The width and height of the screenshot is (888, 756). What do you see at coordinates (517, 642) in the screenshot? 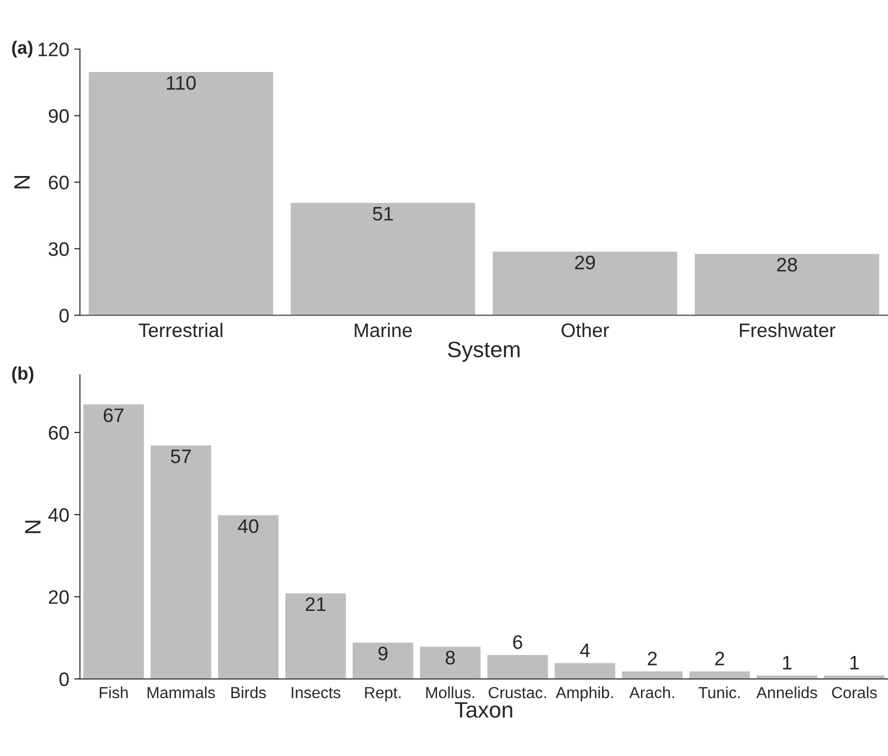
I see `data-label: 6` at bounding box center [517, 642].